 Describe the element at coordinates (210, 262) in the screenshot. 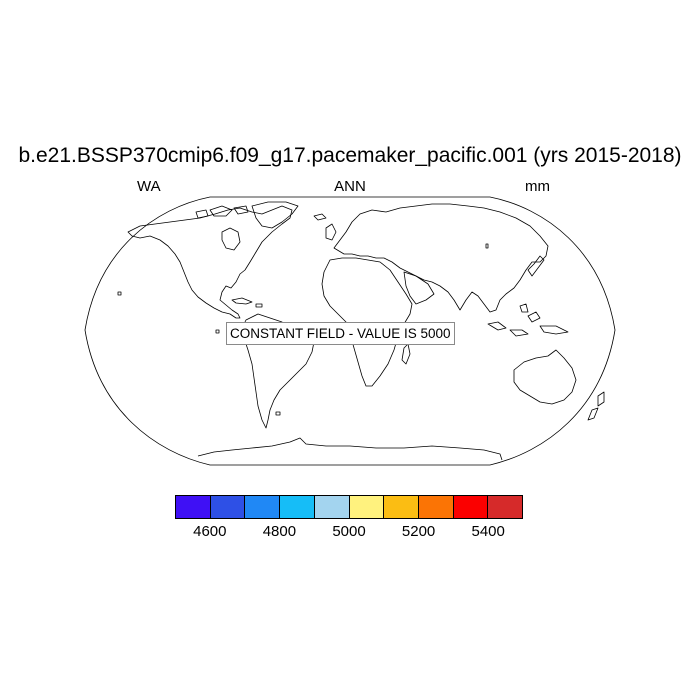

I see `north-america-coast` at that location.